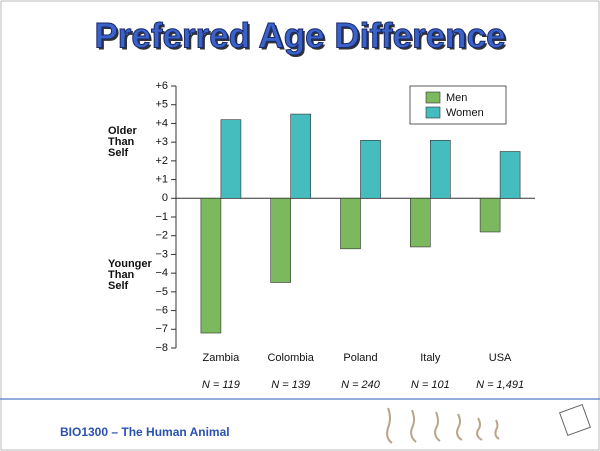  What do you see at coordinates (165, 198) in the screenshot?
I see `y-tick-label: 0` at bounding box center [165, 198].